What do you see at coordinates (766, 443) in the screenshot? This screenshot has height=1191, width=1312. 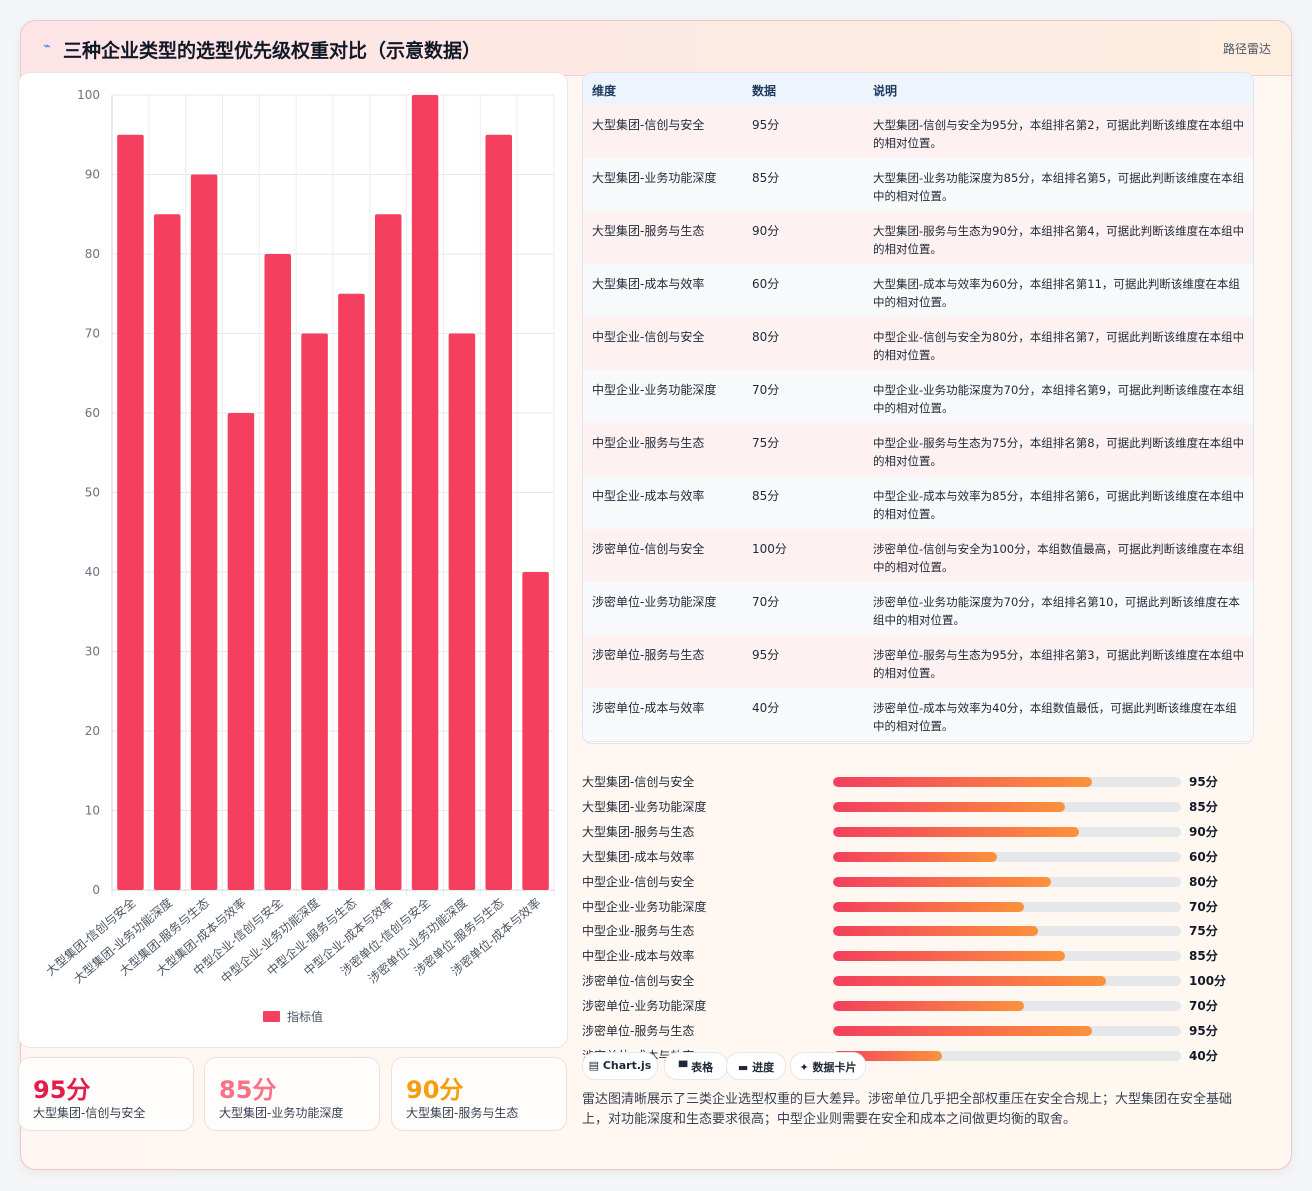 I see `table-cell-val: 75分` at bounding box center [766, 443].